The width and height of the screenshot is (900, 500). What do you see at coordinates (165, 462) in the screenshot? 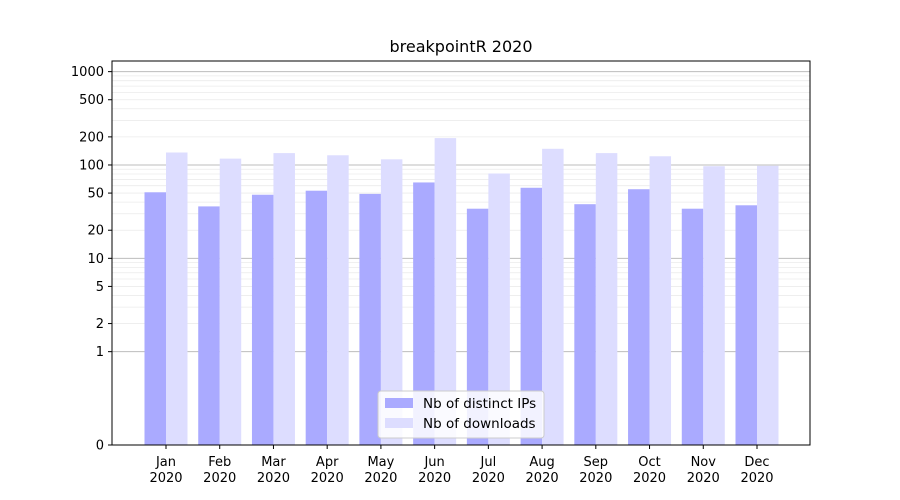
I see `x-tick-label: Jan` at bounding box center [165, 462].